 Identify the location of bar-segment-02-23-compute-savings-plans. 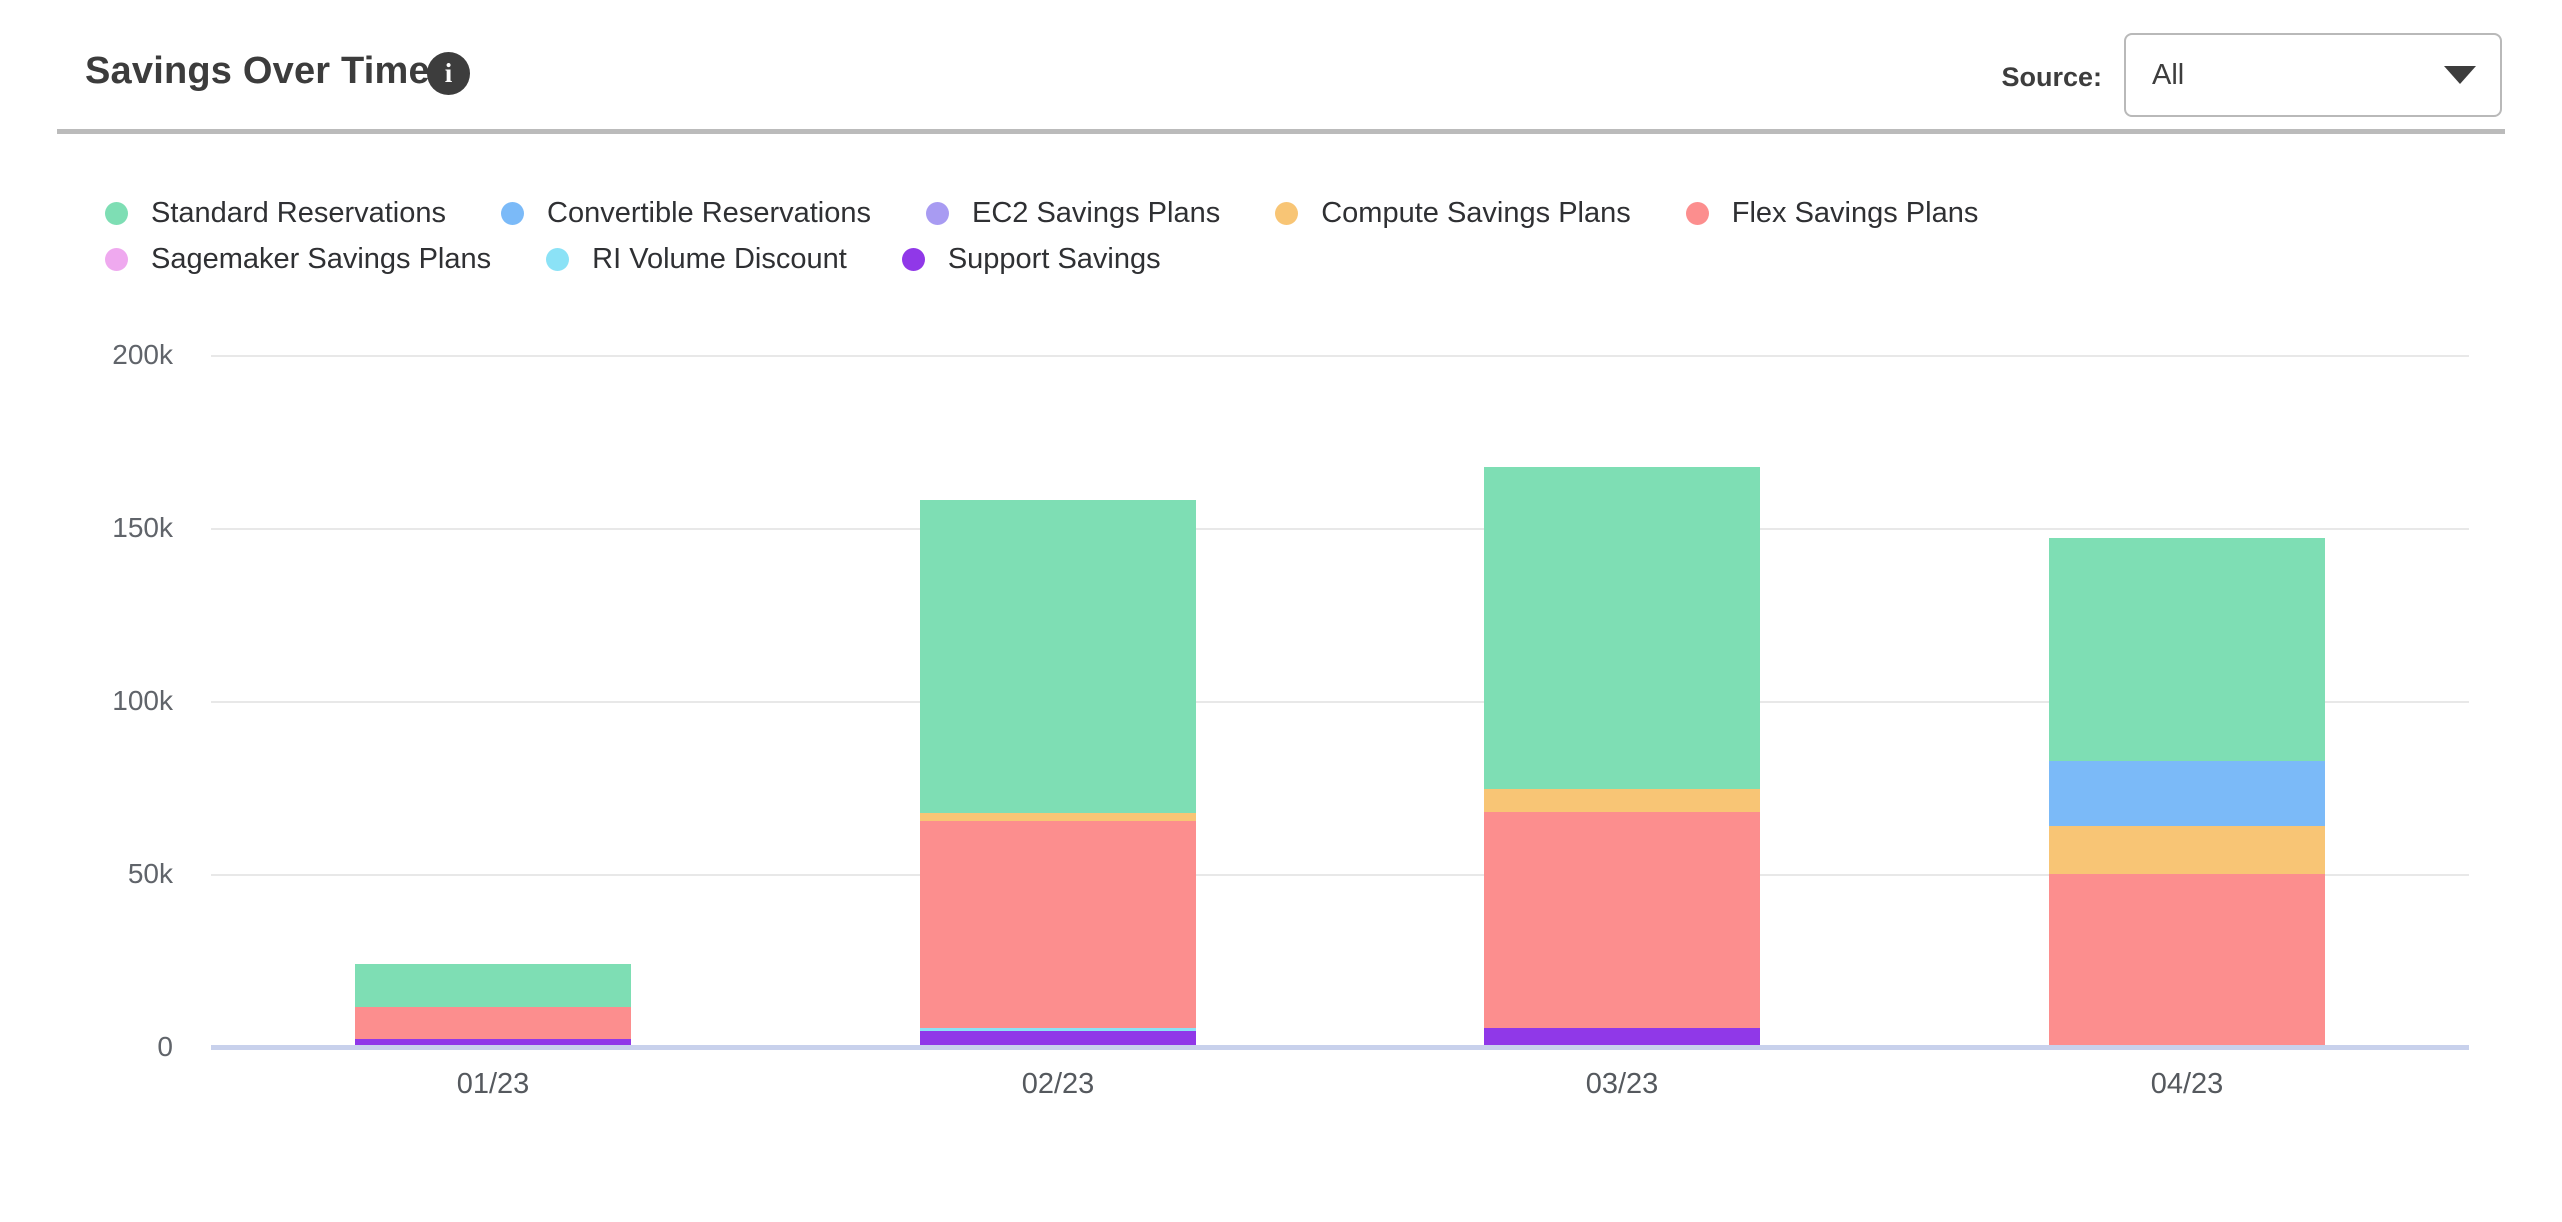
(1058, 817).